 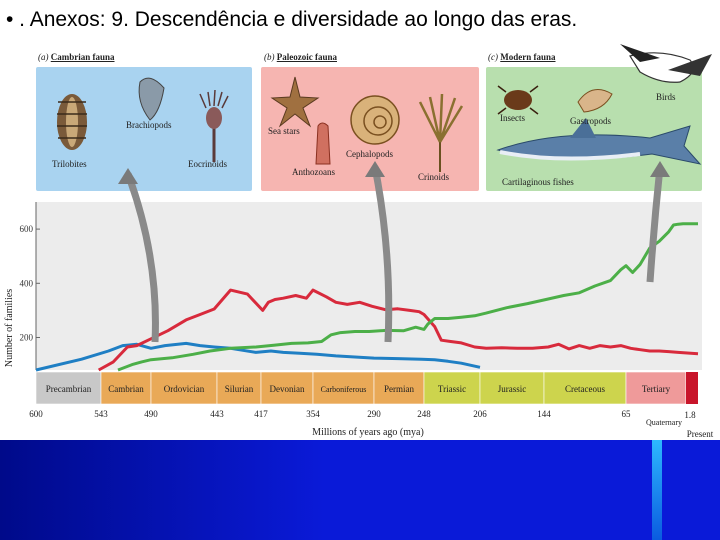 I want to click on y-tick-label: 200, so click(x=27, y=337).